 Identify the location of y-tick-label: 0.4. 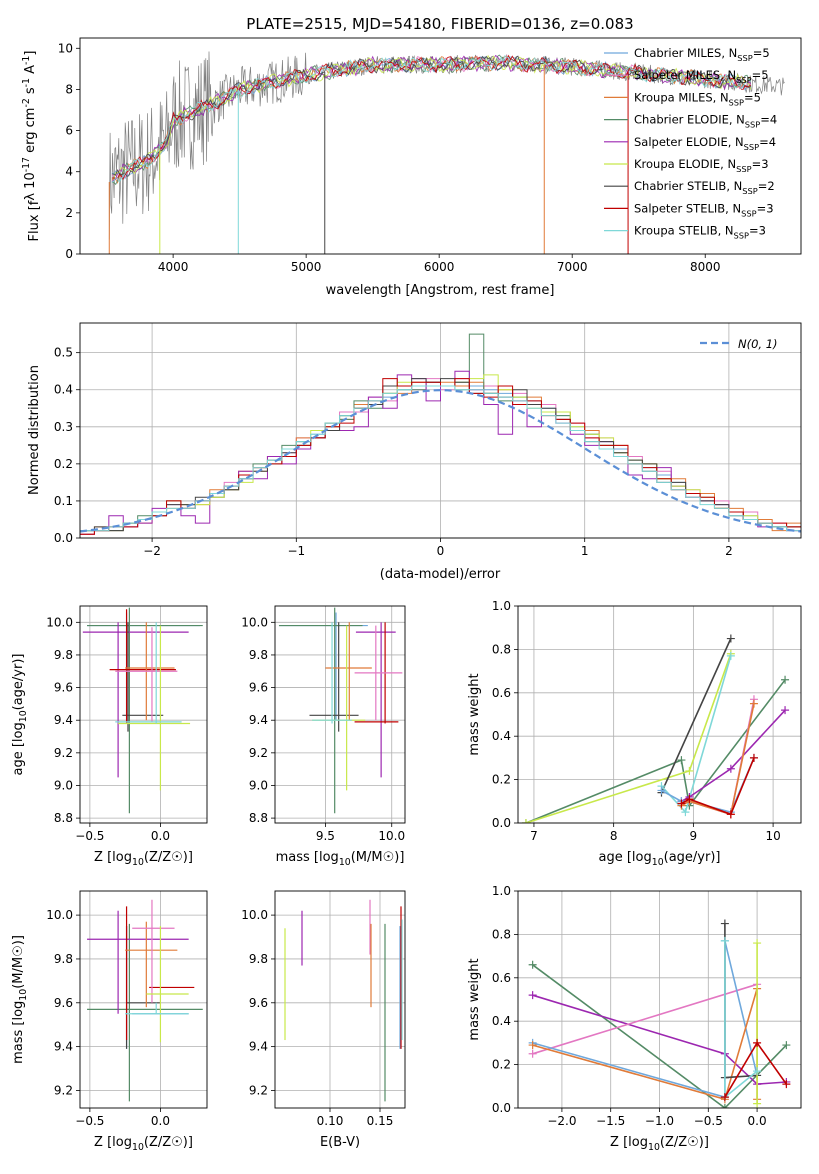
(501, 736).